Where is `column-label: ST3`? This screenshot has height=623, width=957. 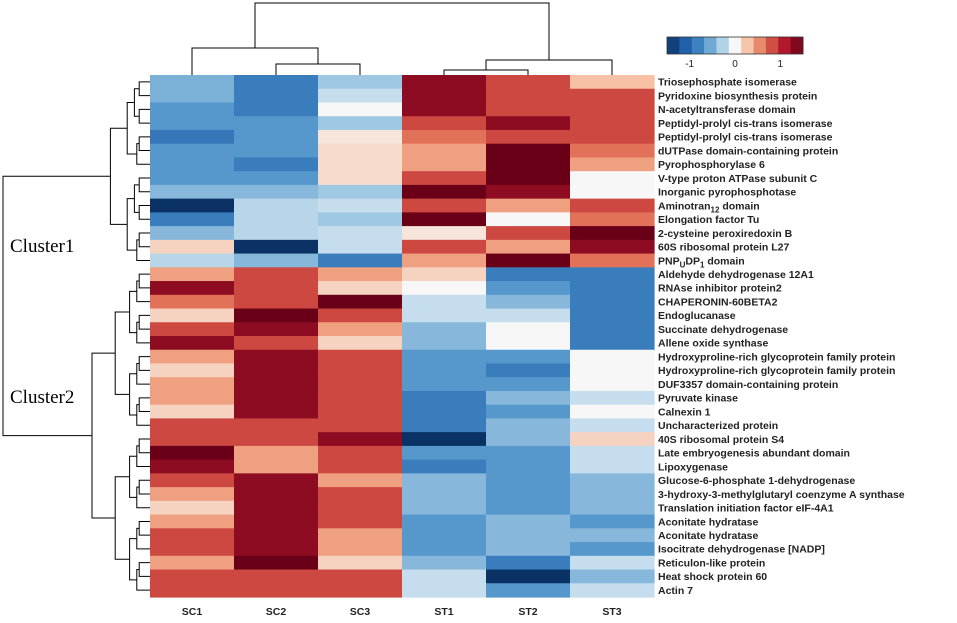
column-label: ST3 is located at coordinates (611, 612).